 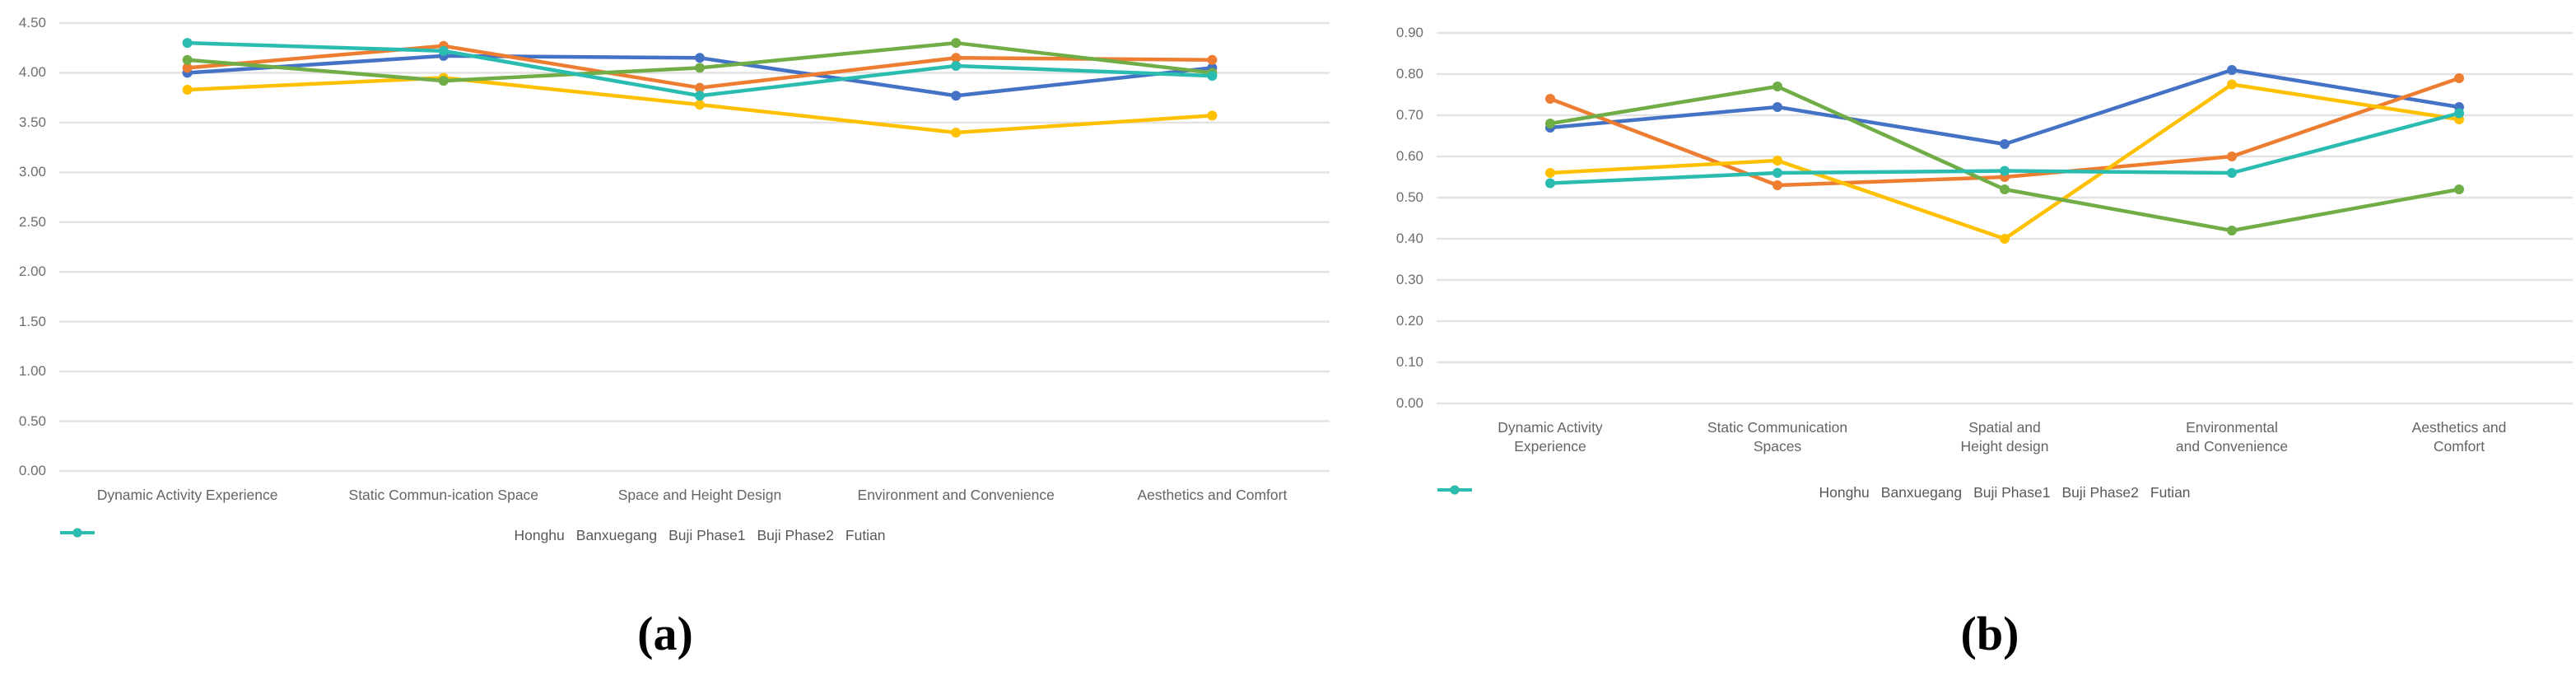 I want to click on y-tick-label: 4.00, so click(x=32, y=72).